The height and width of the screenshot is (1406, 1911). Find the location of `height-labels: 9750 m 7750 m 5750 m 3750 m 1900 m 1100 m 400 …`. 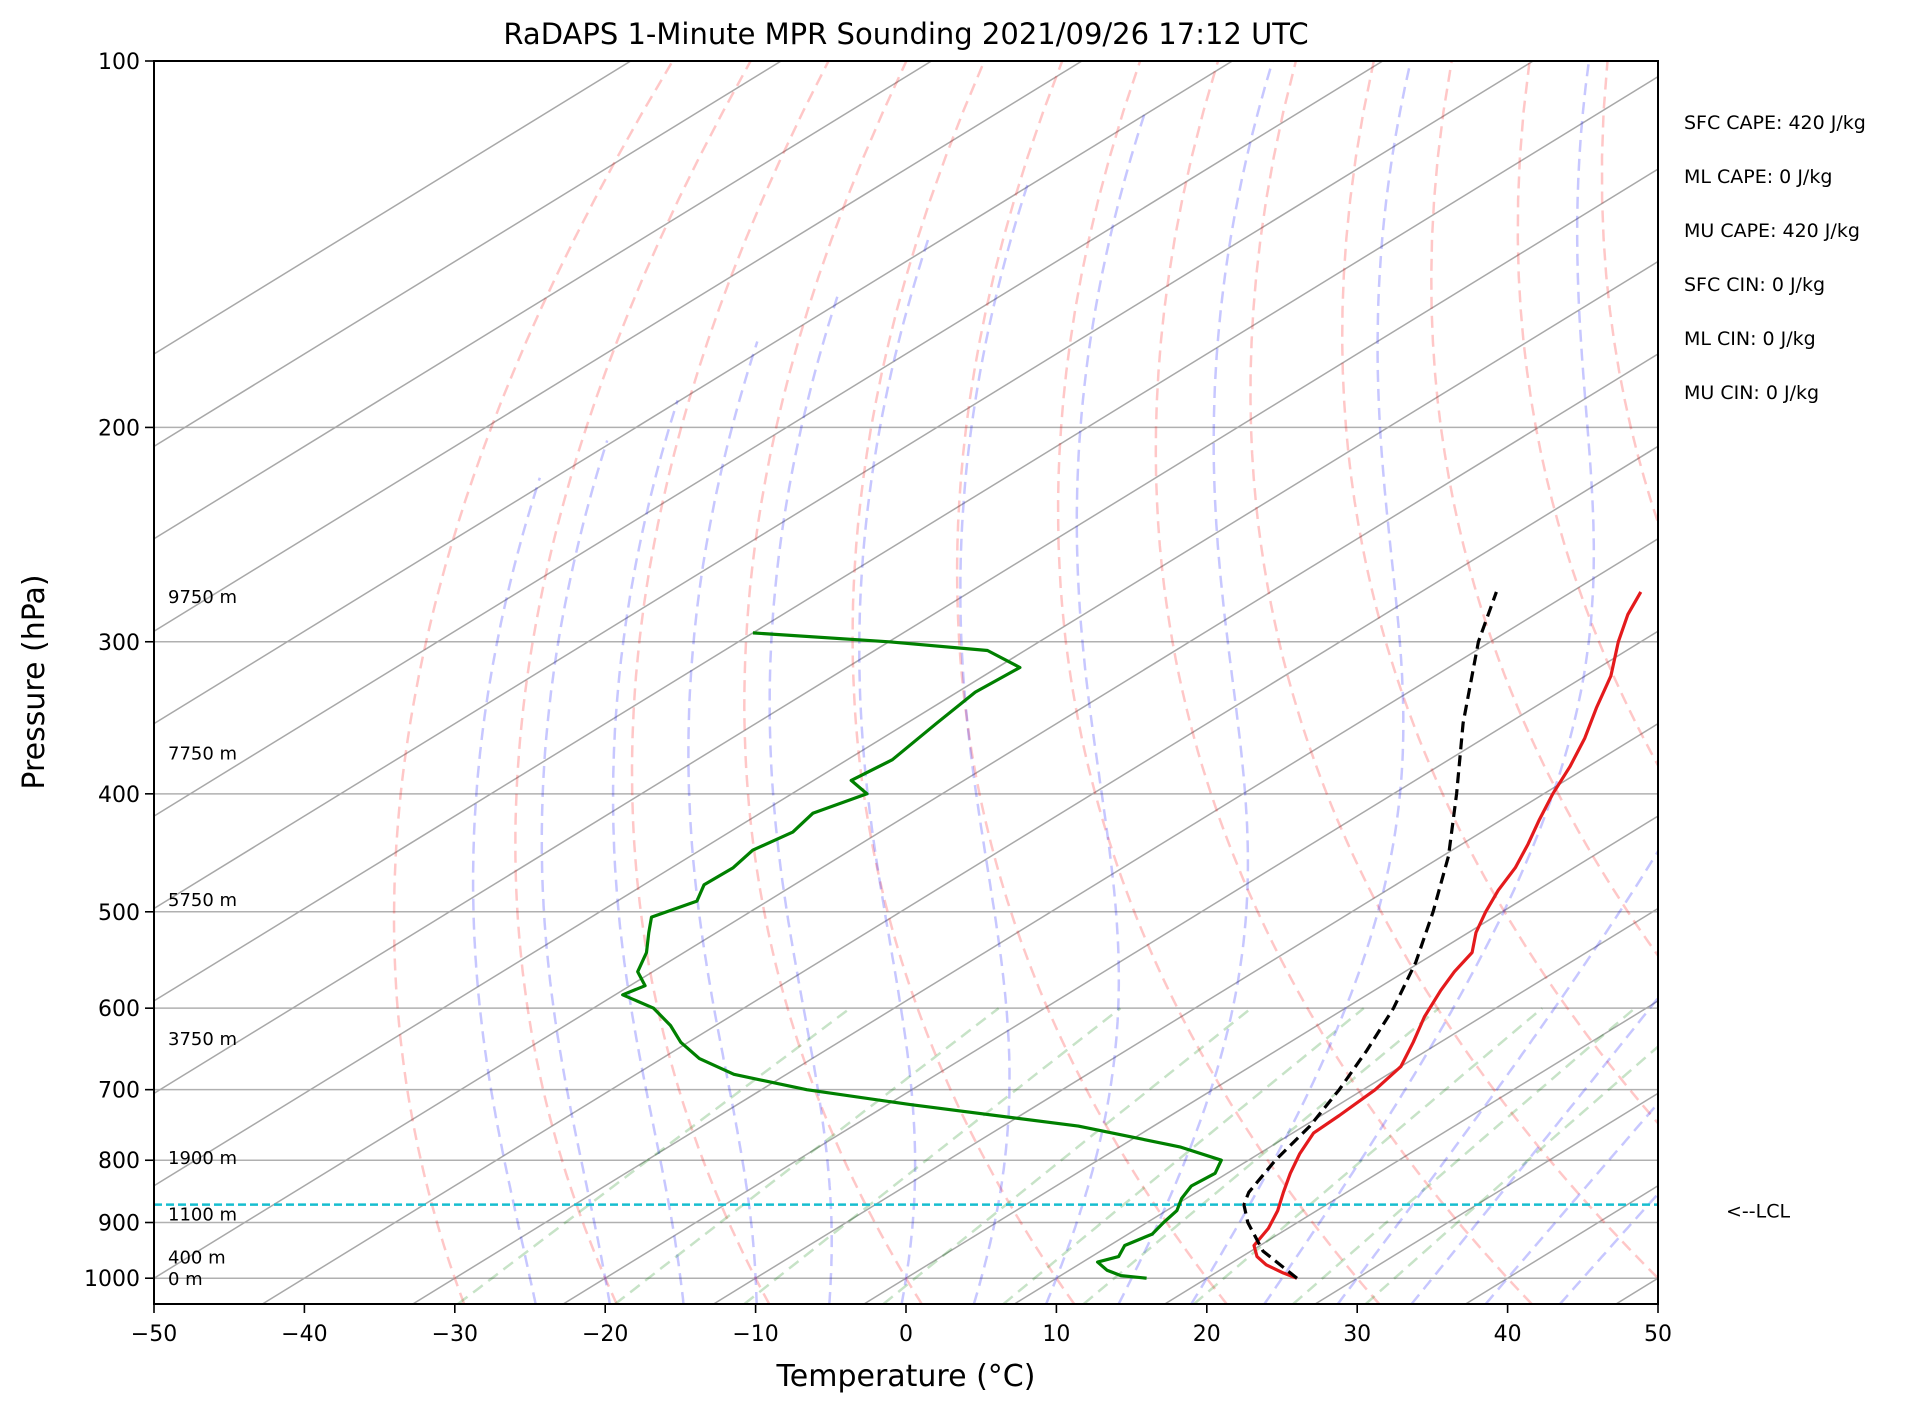

height-labels: 9750 m 7750 m 5750 m 3750 m 1900 m 1100 m 400 … is located at coordinates (202, 938).